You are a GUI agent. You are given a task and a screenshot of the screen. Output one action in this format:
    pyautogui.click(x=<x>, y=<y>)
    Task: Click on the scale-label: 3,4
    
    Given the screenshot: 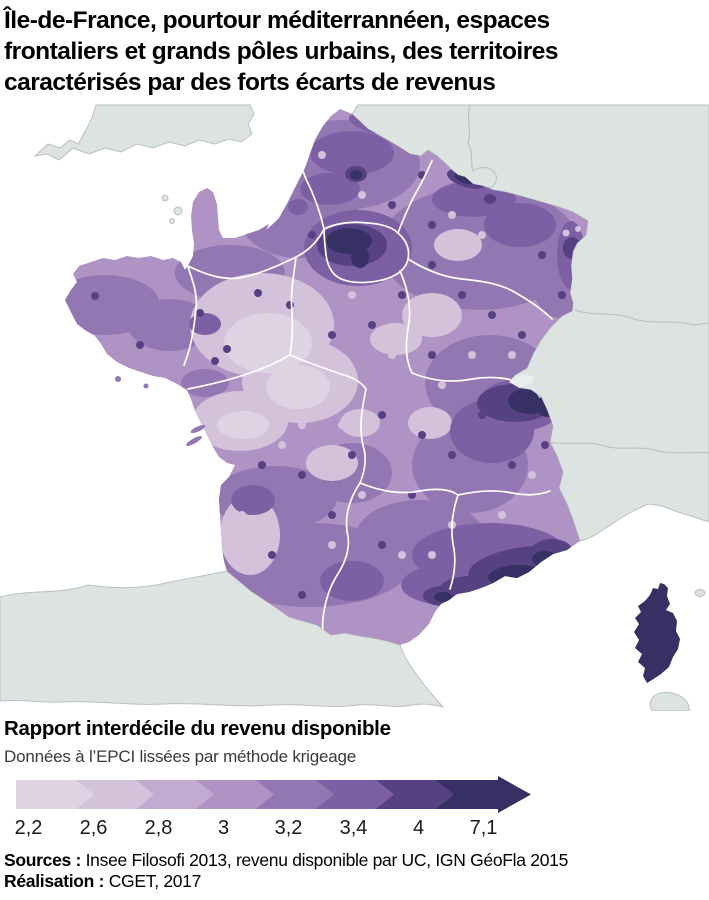 What is the action you would take?
    pyautogui.click(x=353, y=828)
    